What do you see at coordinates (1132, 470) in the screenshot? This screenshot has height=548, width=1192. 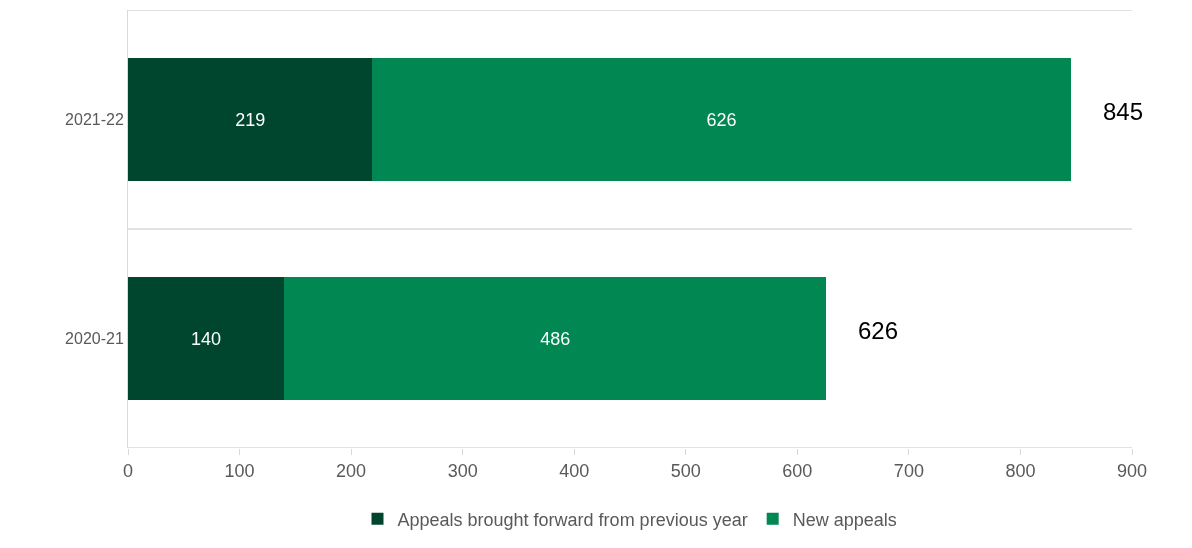 I see `x-tick-label: 900` at bounding box center [1132, 470].